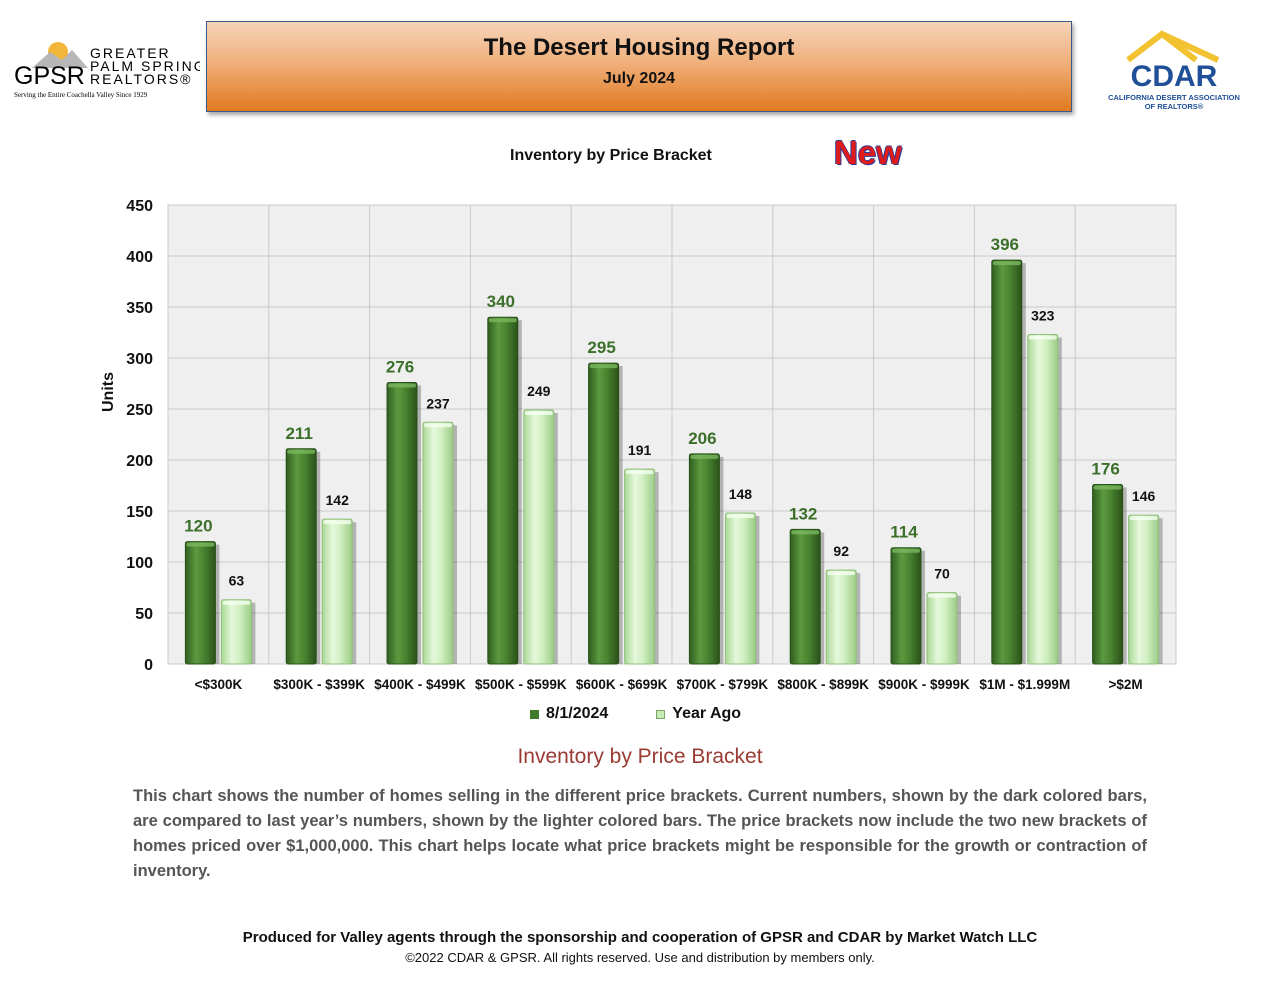 Image resolution: width=1280 pixels, height=989 pixels. Describe the element at coordinates (1174, 76) in the screenshot. I see `cdar-letters: CDAR` at that location.